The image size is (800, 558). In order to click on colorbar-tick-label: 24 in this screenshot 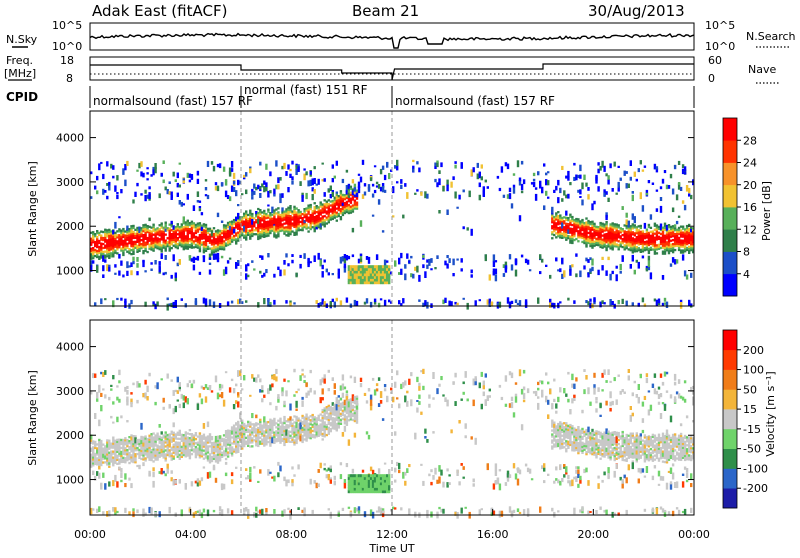, I will do `click(750, 163)`.